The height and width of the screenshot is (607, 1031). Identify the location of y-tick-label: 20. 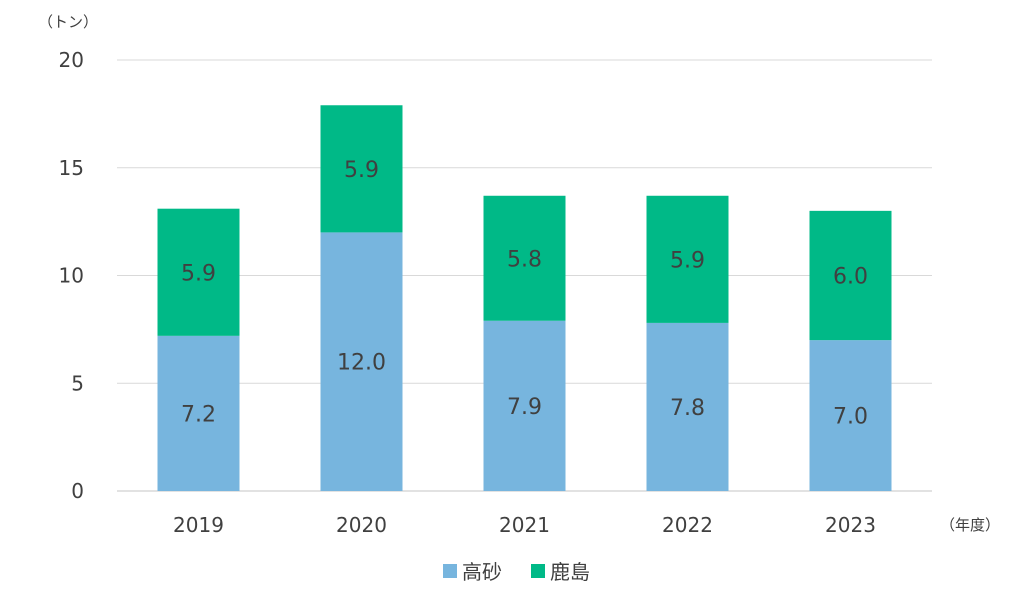
(71, 60).